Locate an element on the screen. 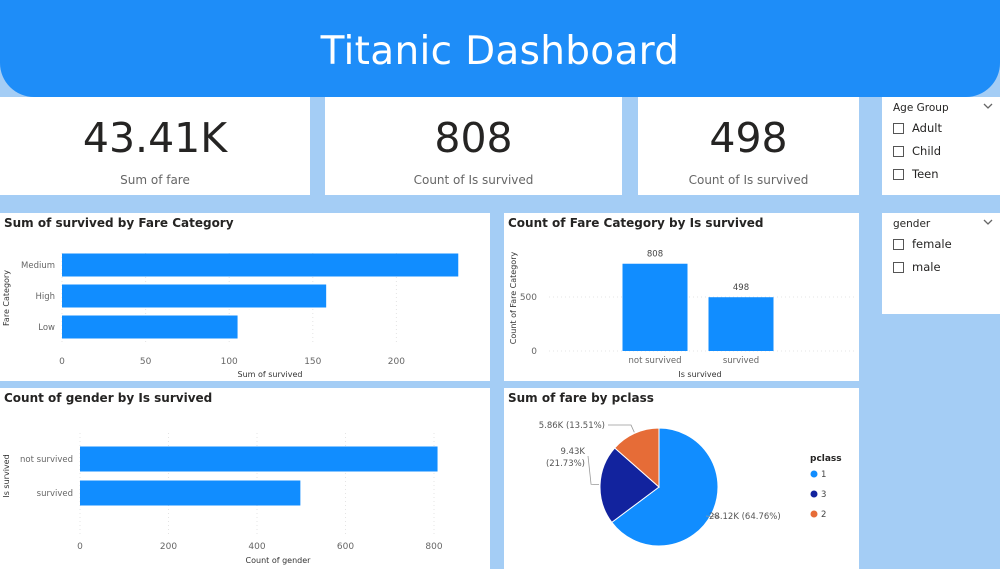  slicer-option-teen: Teen is located at coordinates (916, 174).